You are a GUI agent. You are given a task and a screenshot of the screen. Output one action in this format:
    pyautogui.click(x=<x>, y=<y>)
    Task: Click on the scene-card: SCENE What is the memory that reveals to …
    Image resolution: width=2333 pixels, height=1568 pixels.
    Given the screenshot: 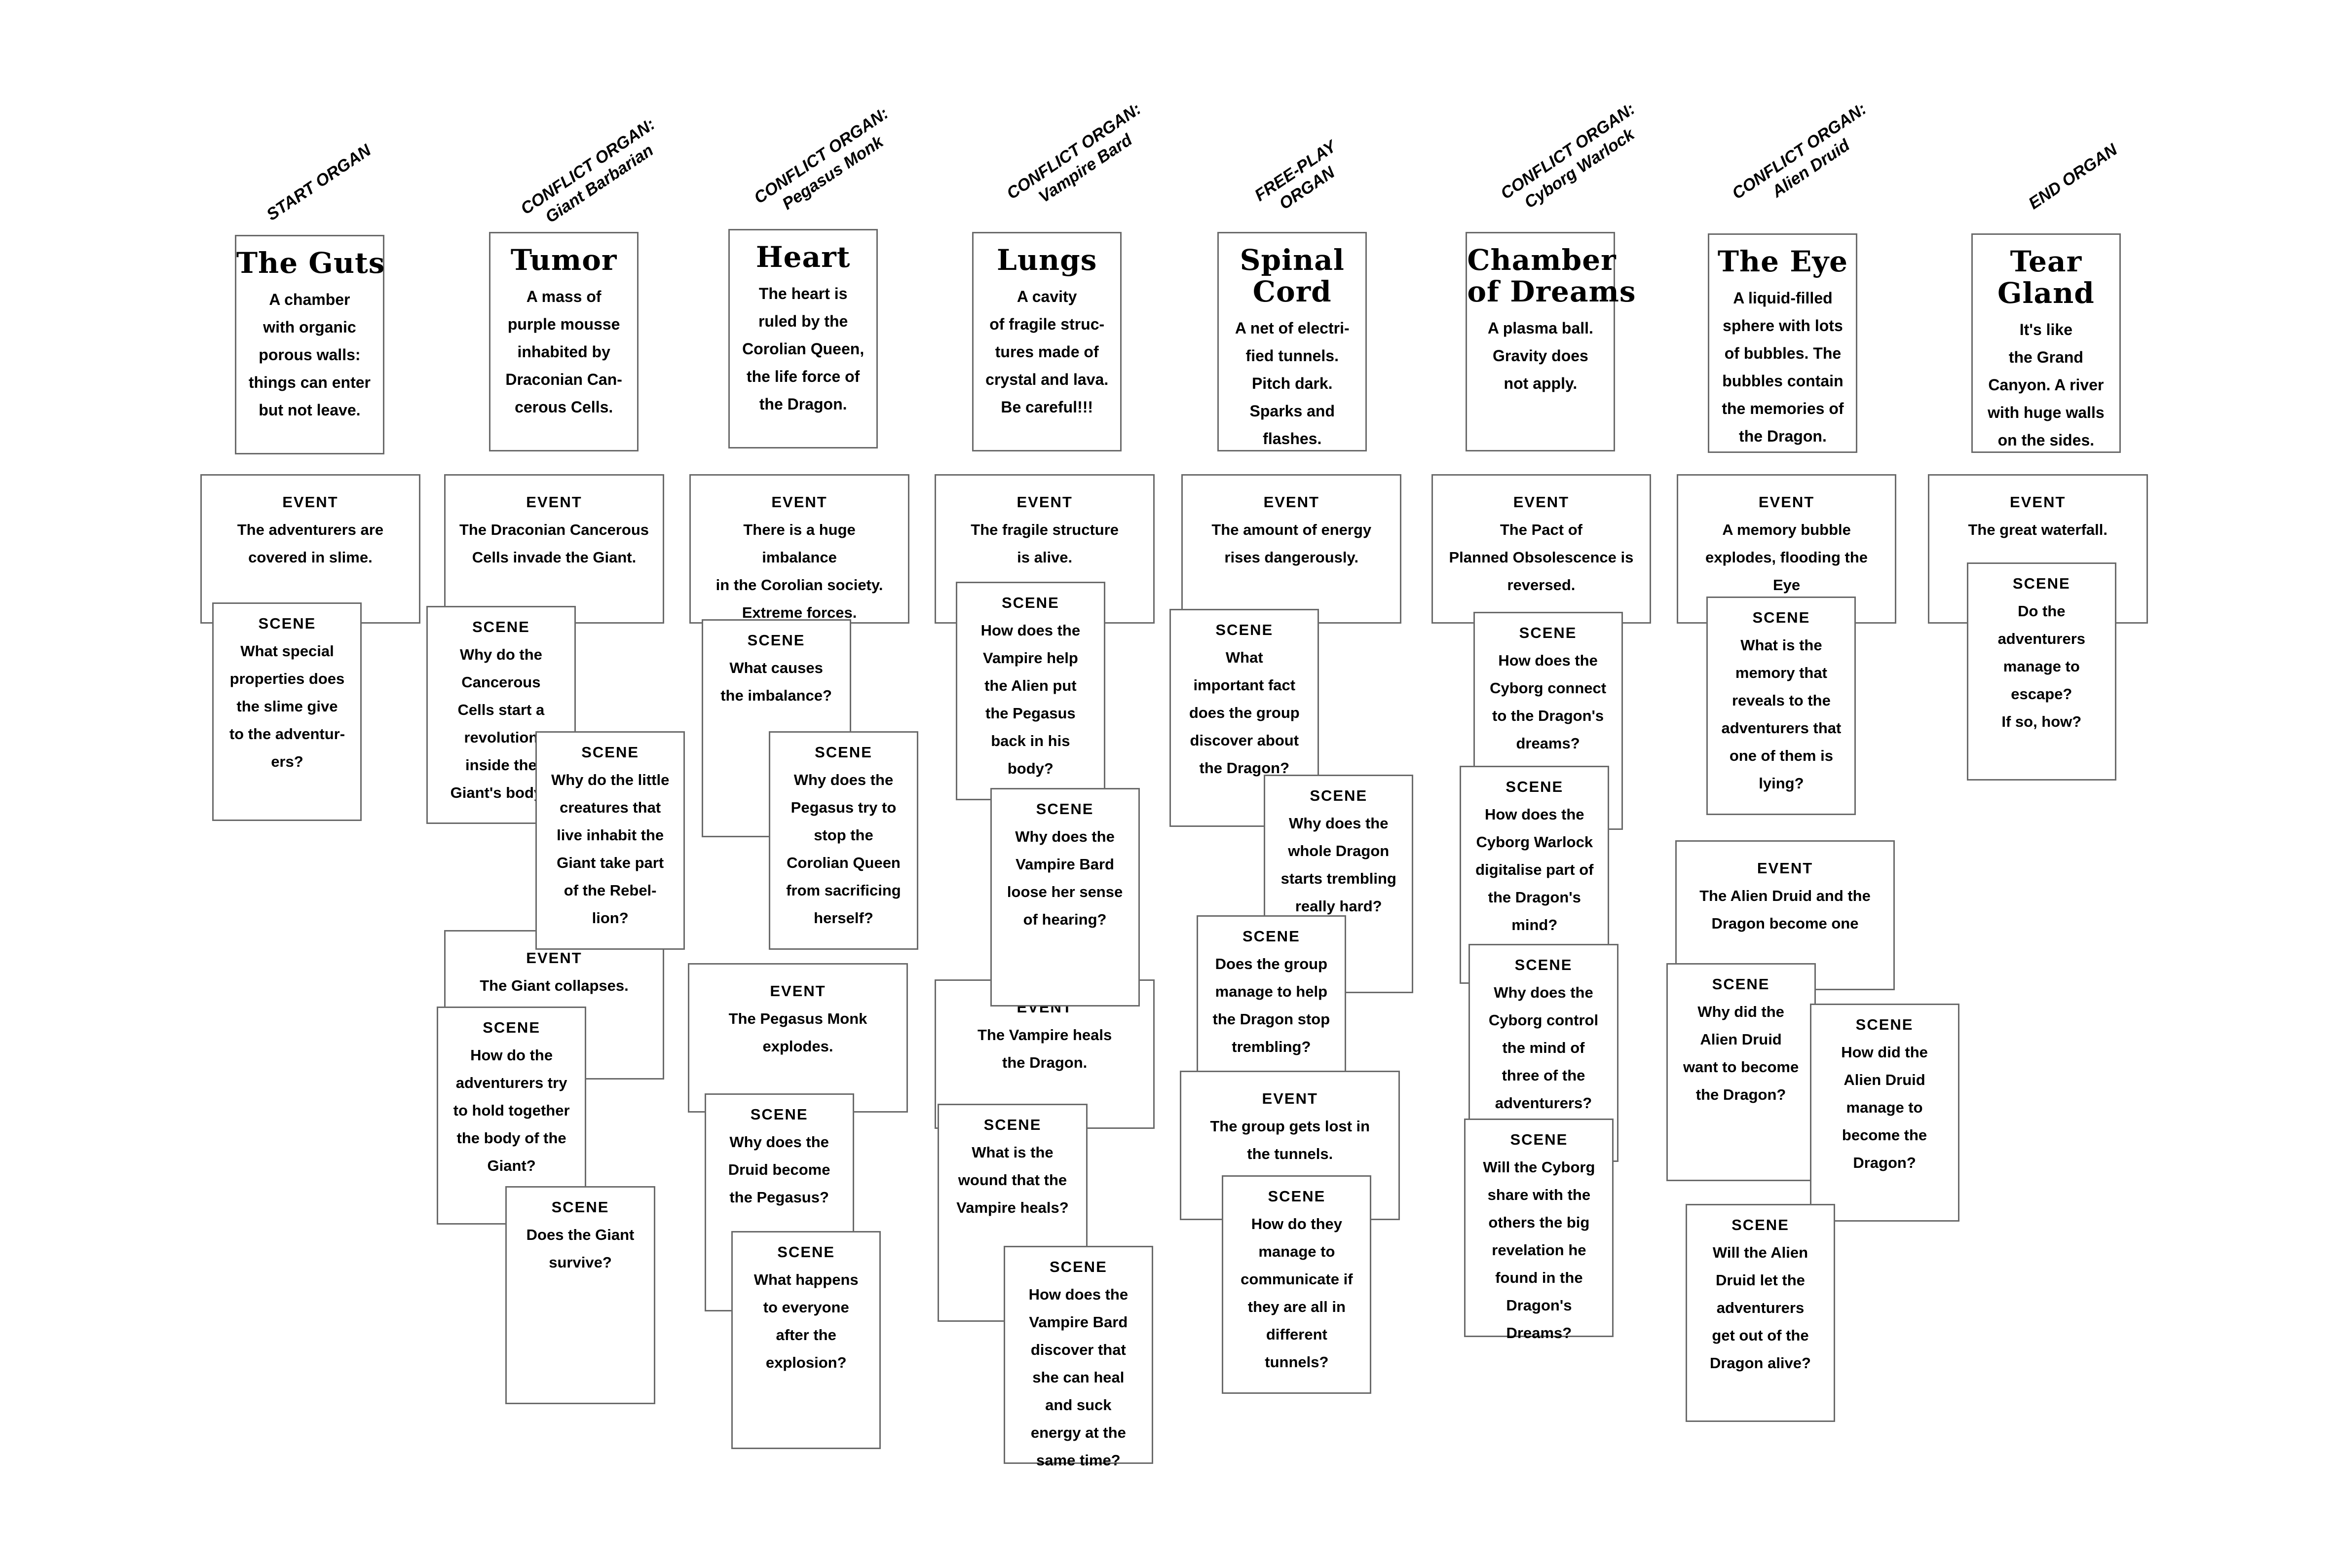 What is the action you would take?
    pyautogui.click(x=1781, y=706)
    